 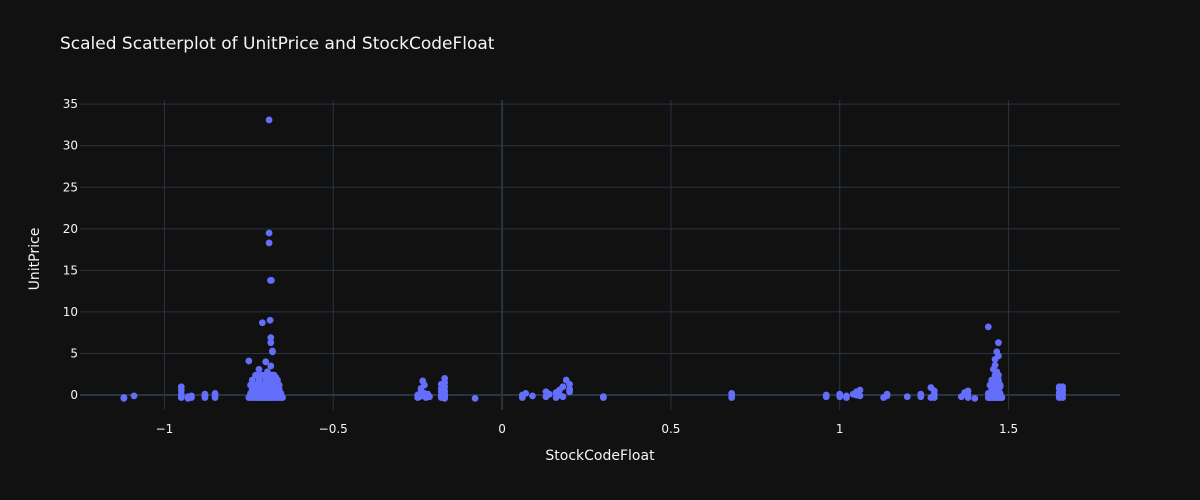 I want to click on x-tick-label: 0, so click(x=502, y=429).